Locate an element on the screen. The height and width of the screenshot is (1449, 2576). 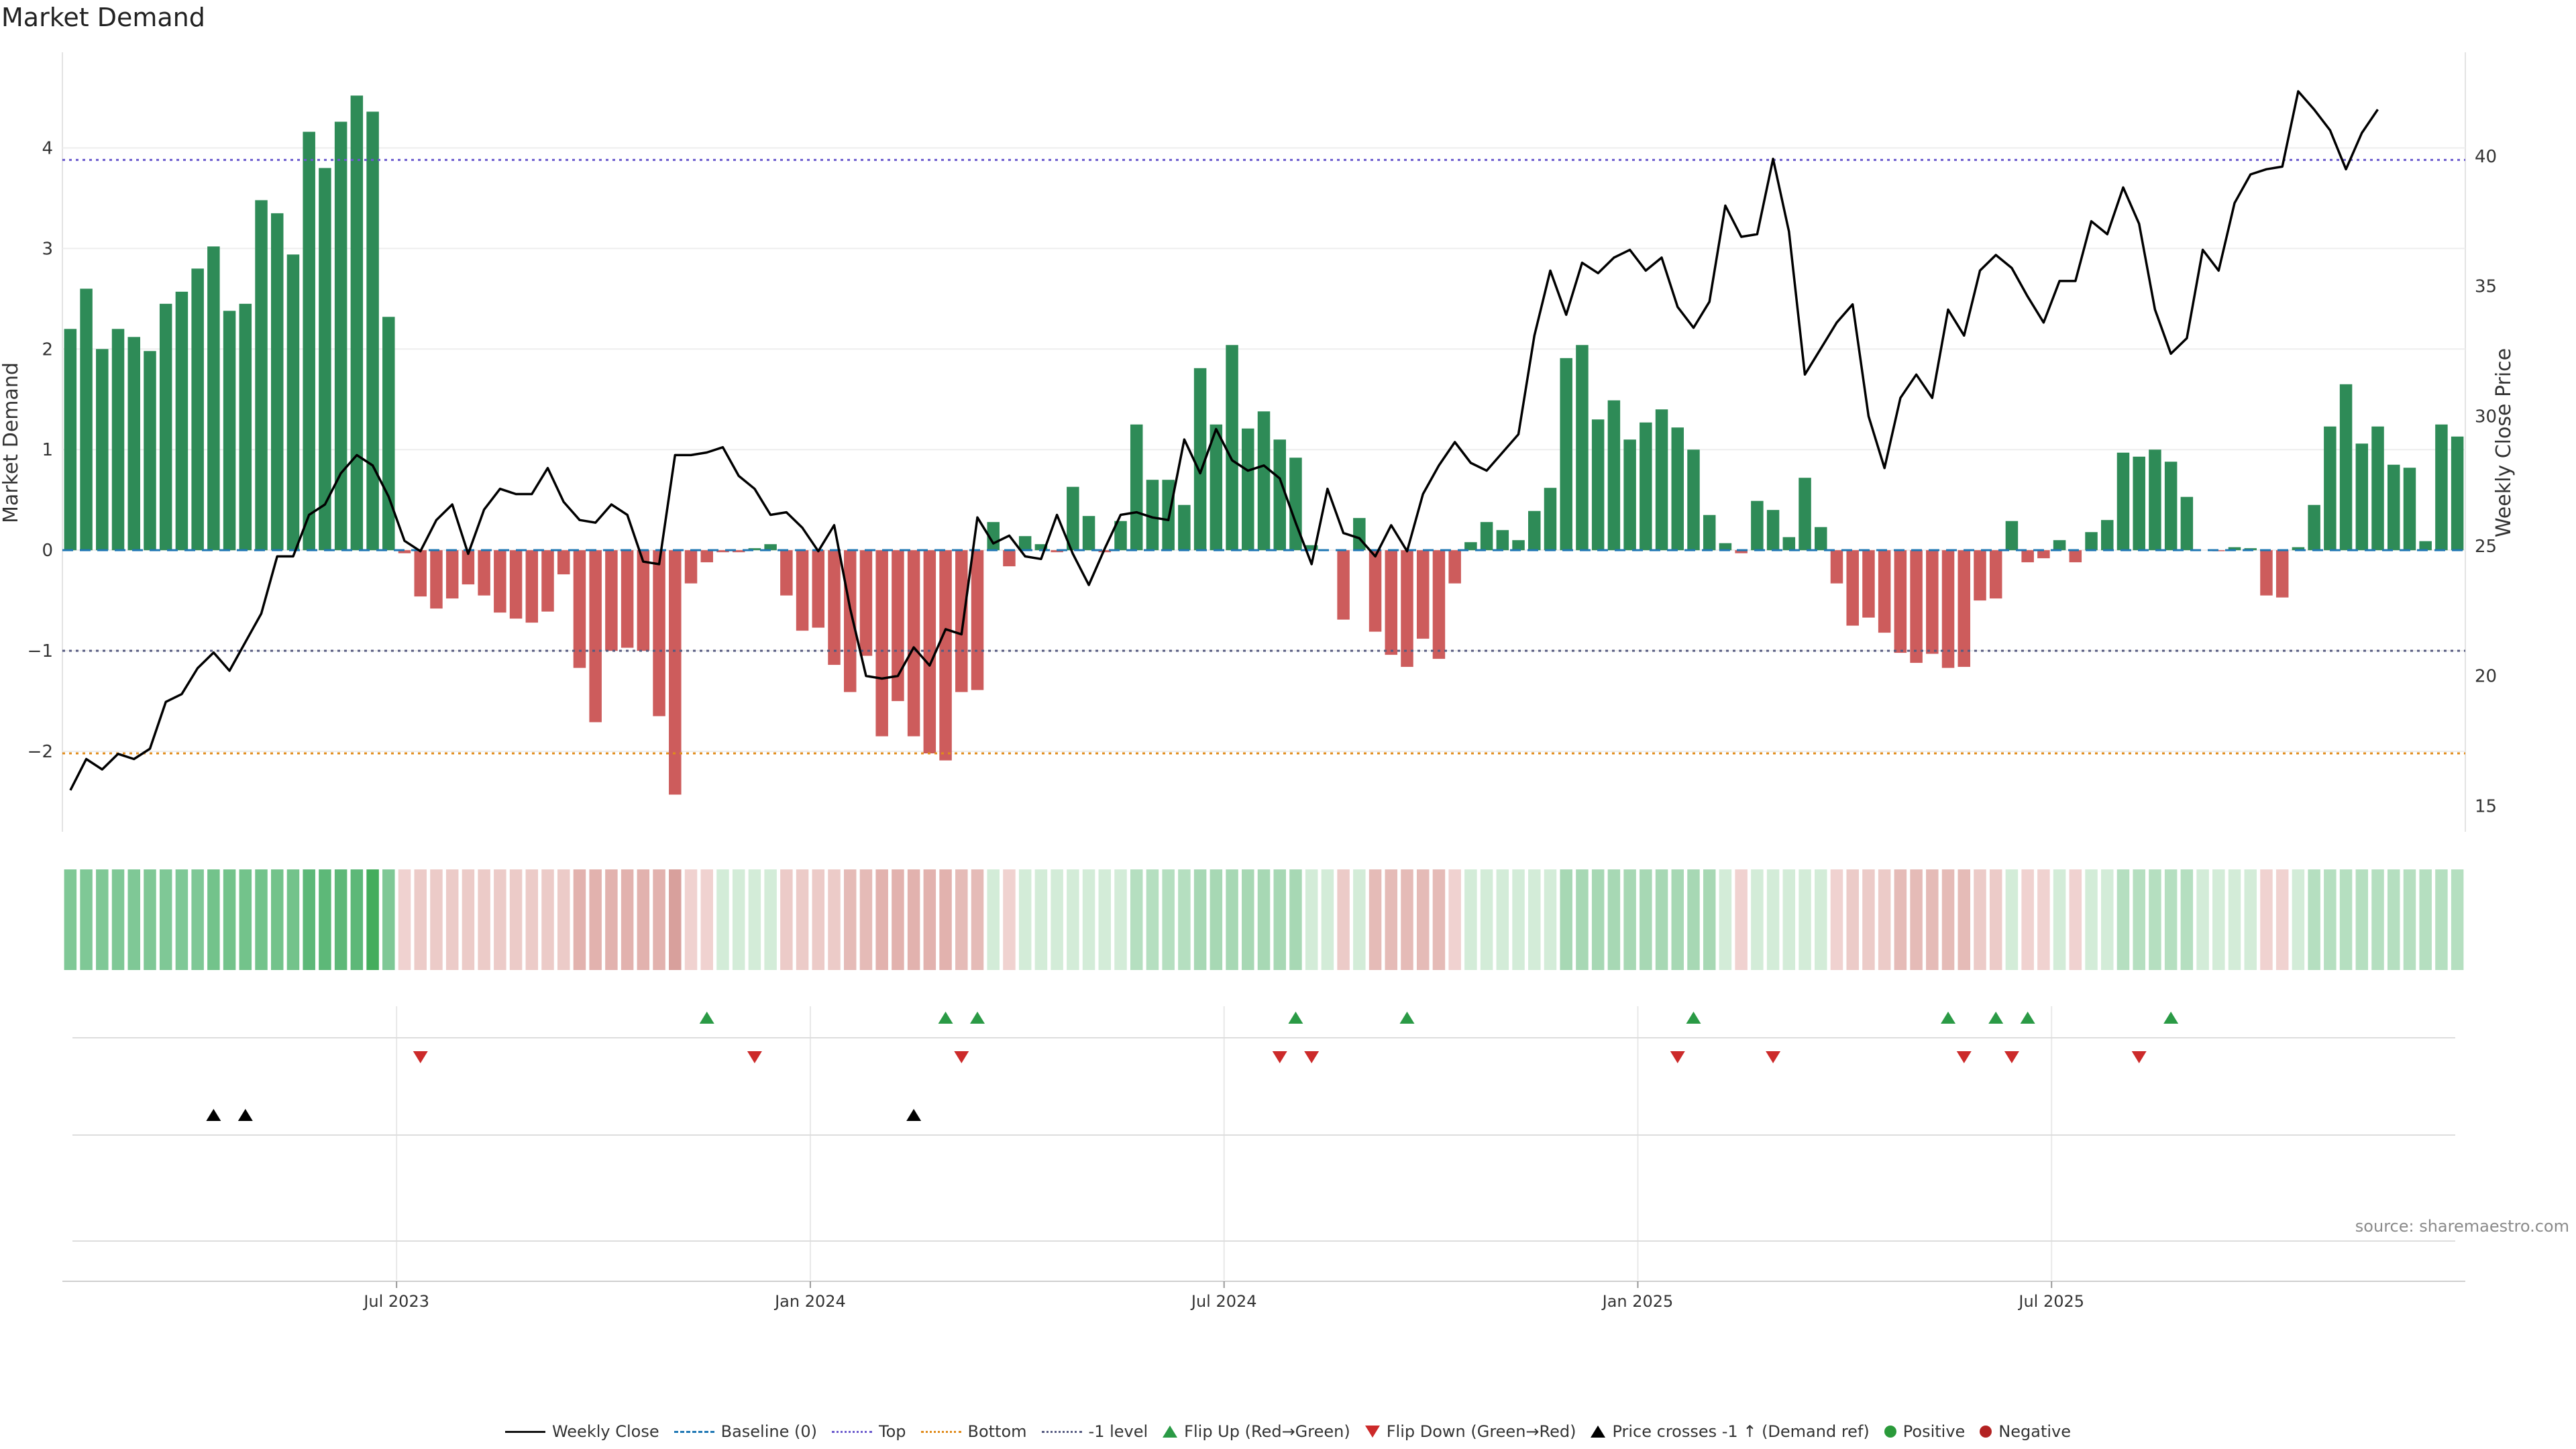
legend-bottom: Bottom is located at coordinates (973, 1431).